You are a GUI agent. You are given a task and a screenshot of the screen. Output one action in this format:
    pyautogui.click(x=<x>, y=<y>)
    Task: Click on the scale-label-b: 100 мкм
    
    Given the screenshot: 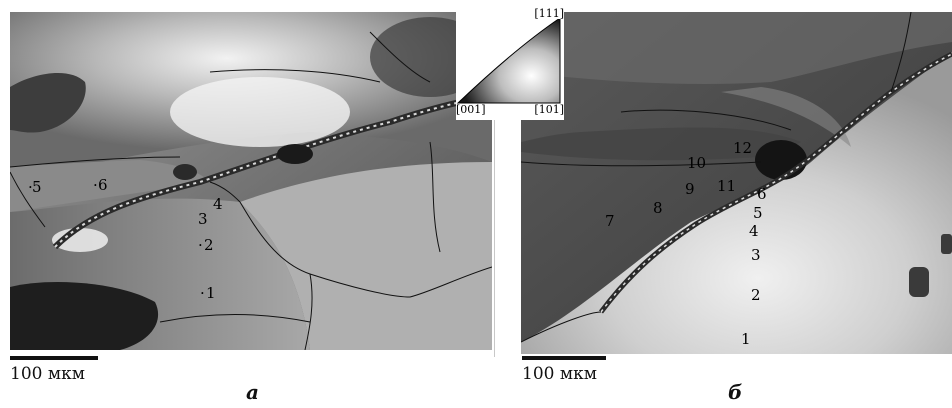 What is the action you would take?
    pyautogui.click(x=559, y=374)
    